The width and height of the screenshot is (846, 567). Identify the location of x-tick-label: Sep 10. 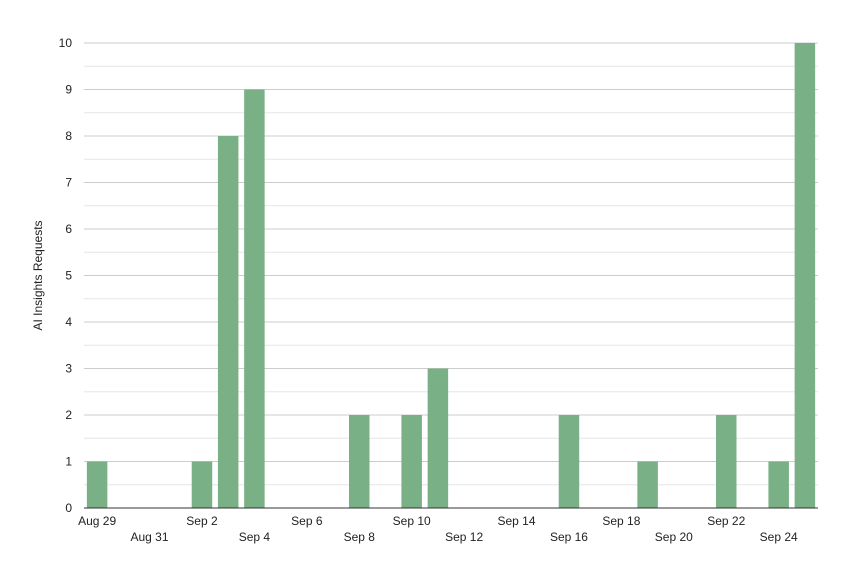
(412, 521).